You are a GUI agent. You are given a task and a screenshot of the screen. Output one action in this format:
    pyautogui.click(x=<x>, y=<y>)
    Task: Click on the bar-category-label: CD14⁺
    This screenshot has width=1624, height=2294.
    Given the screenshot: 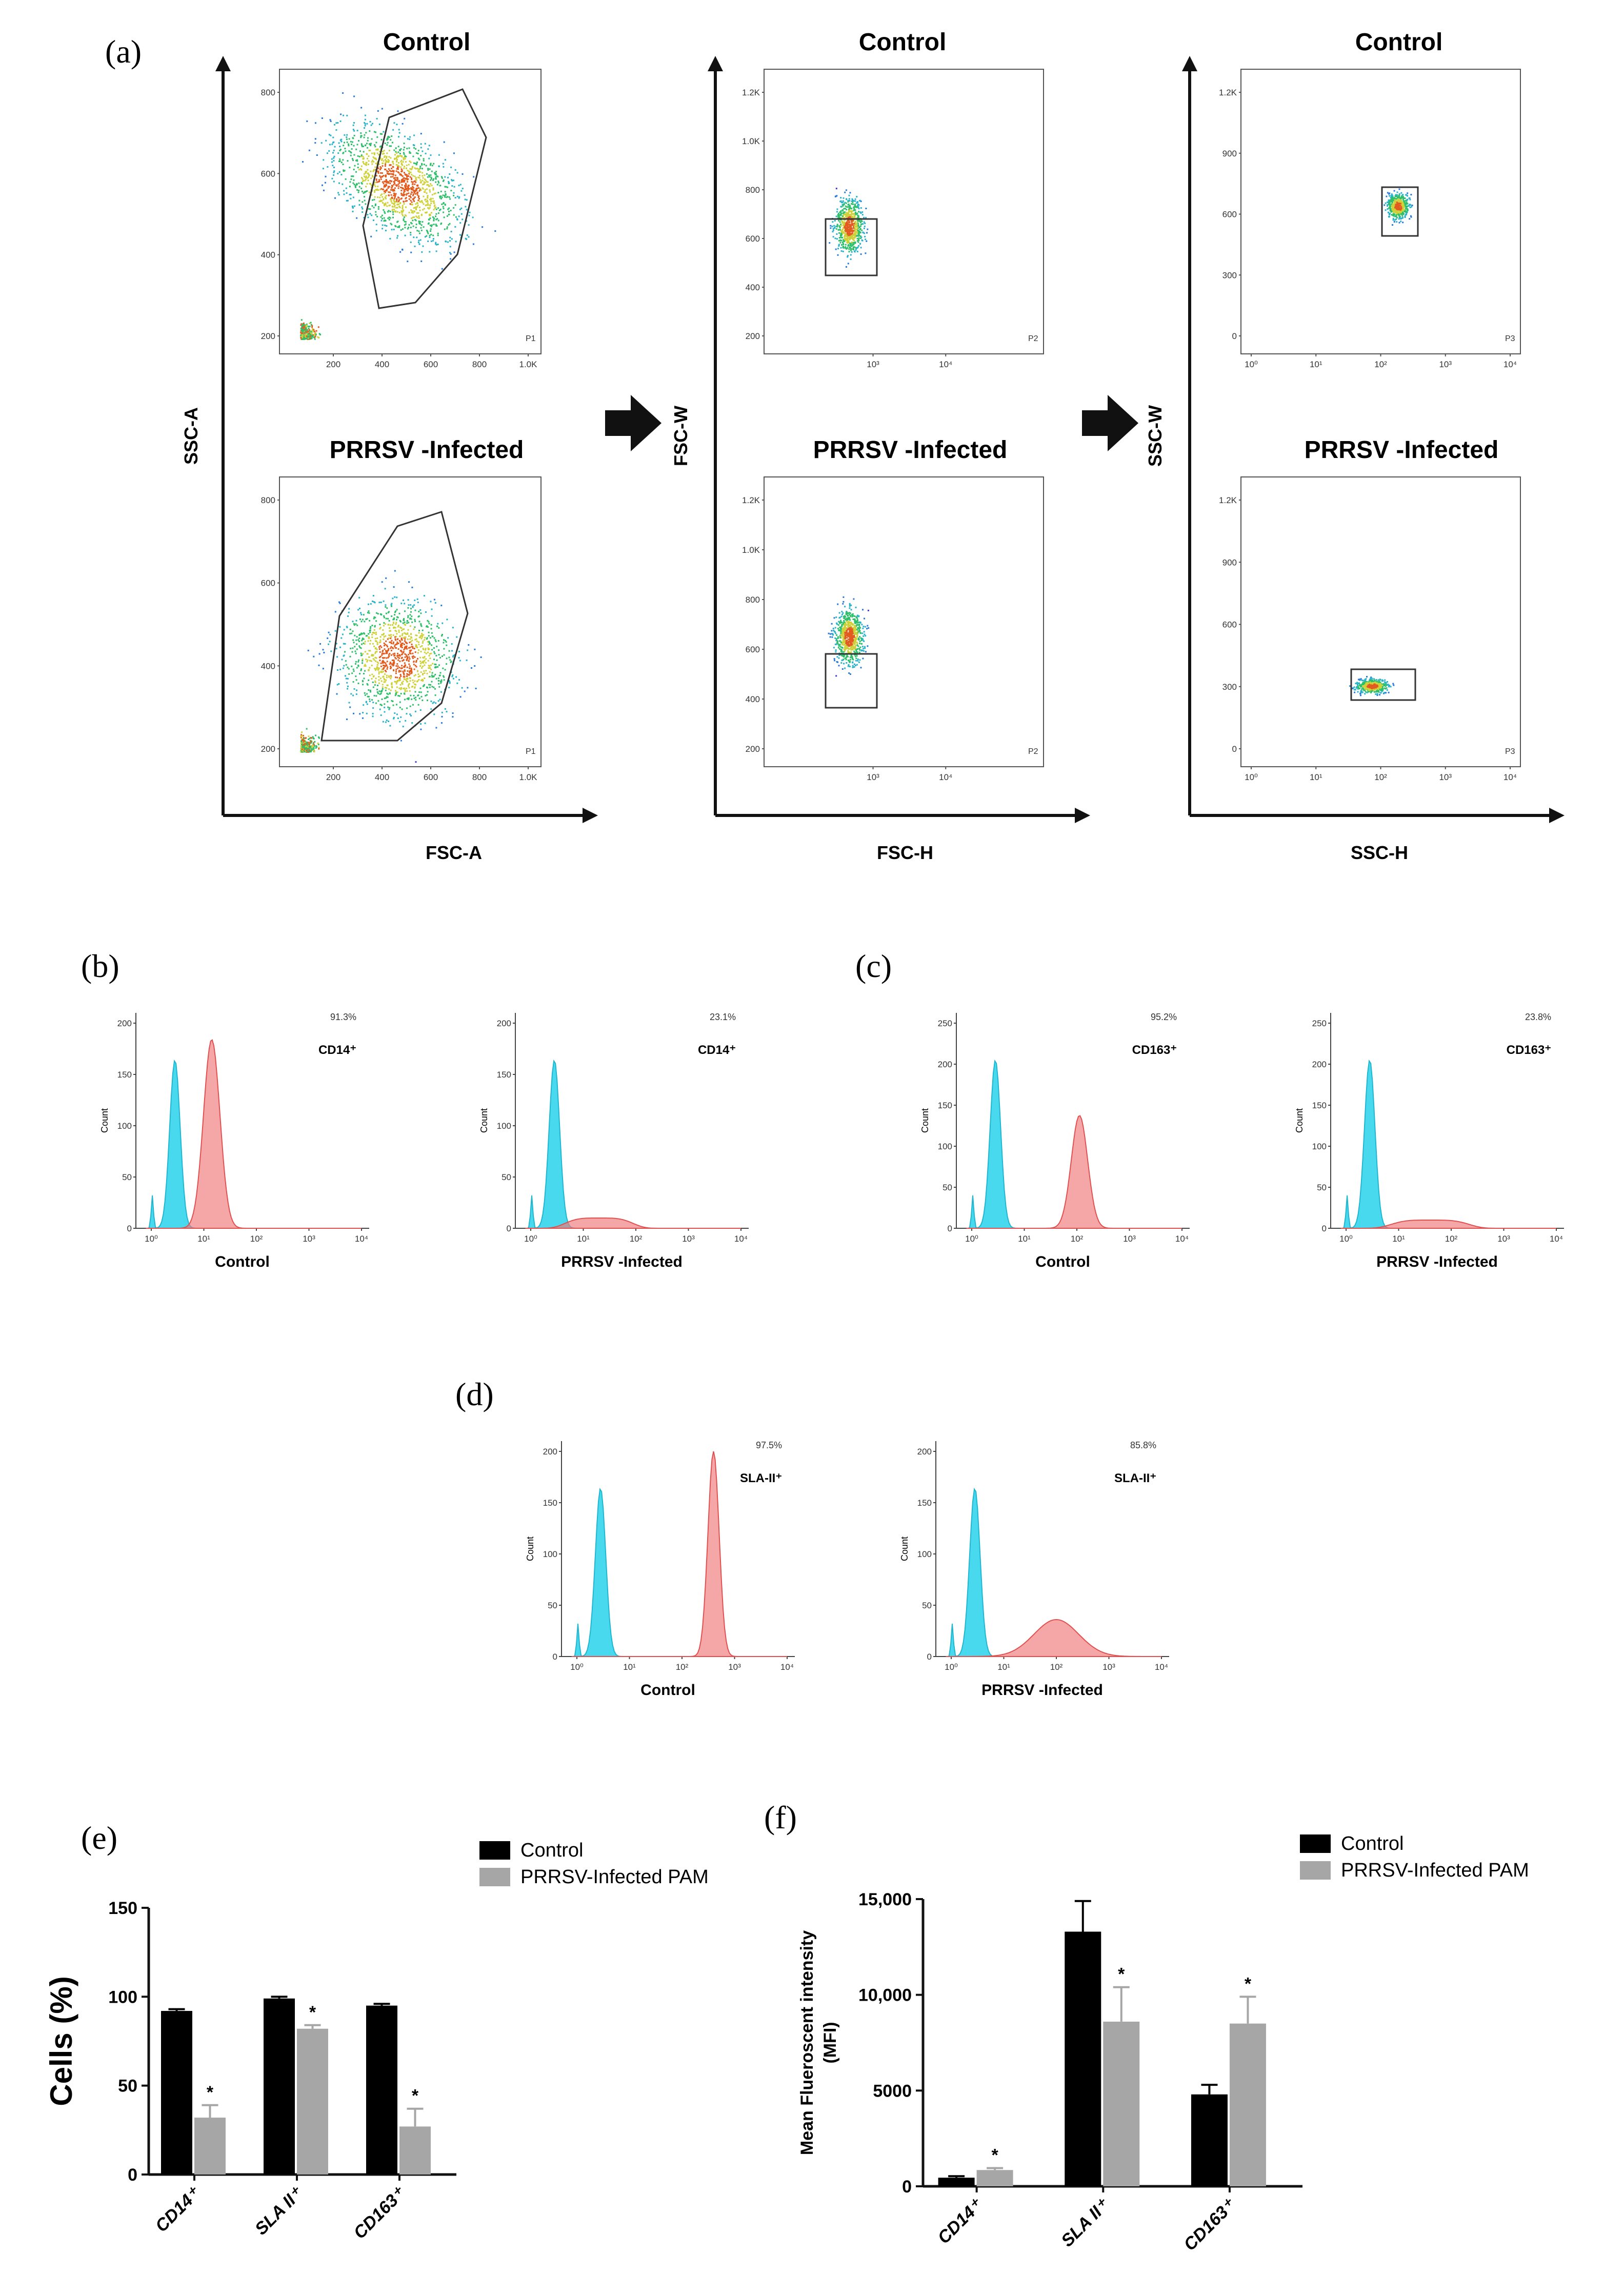 What is the action you would take?
    pyautogui.click(x=178, y=2209)
    